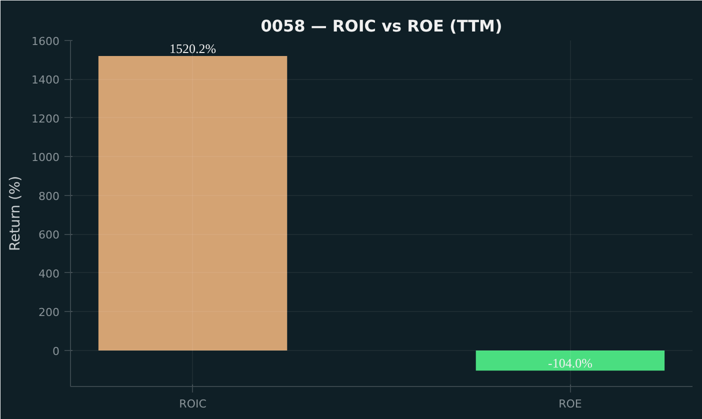 The width and height of the screenshot is (702, 419). Describe the element at coordinates (16, 214) in the screenshot. I see `y-axis-title: Return (%)` at that location.